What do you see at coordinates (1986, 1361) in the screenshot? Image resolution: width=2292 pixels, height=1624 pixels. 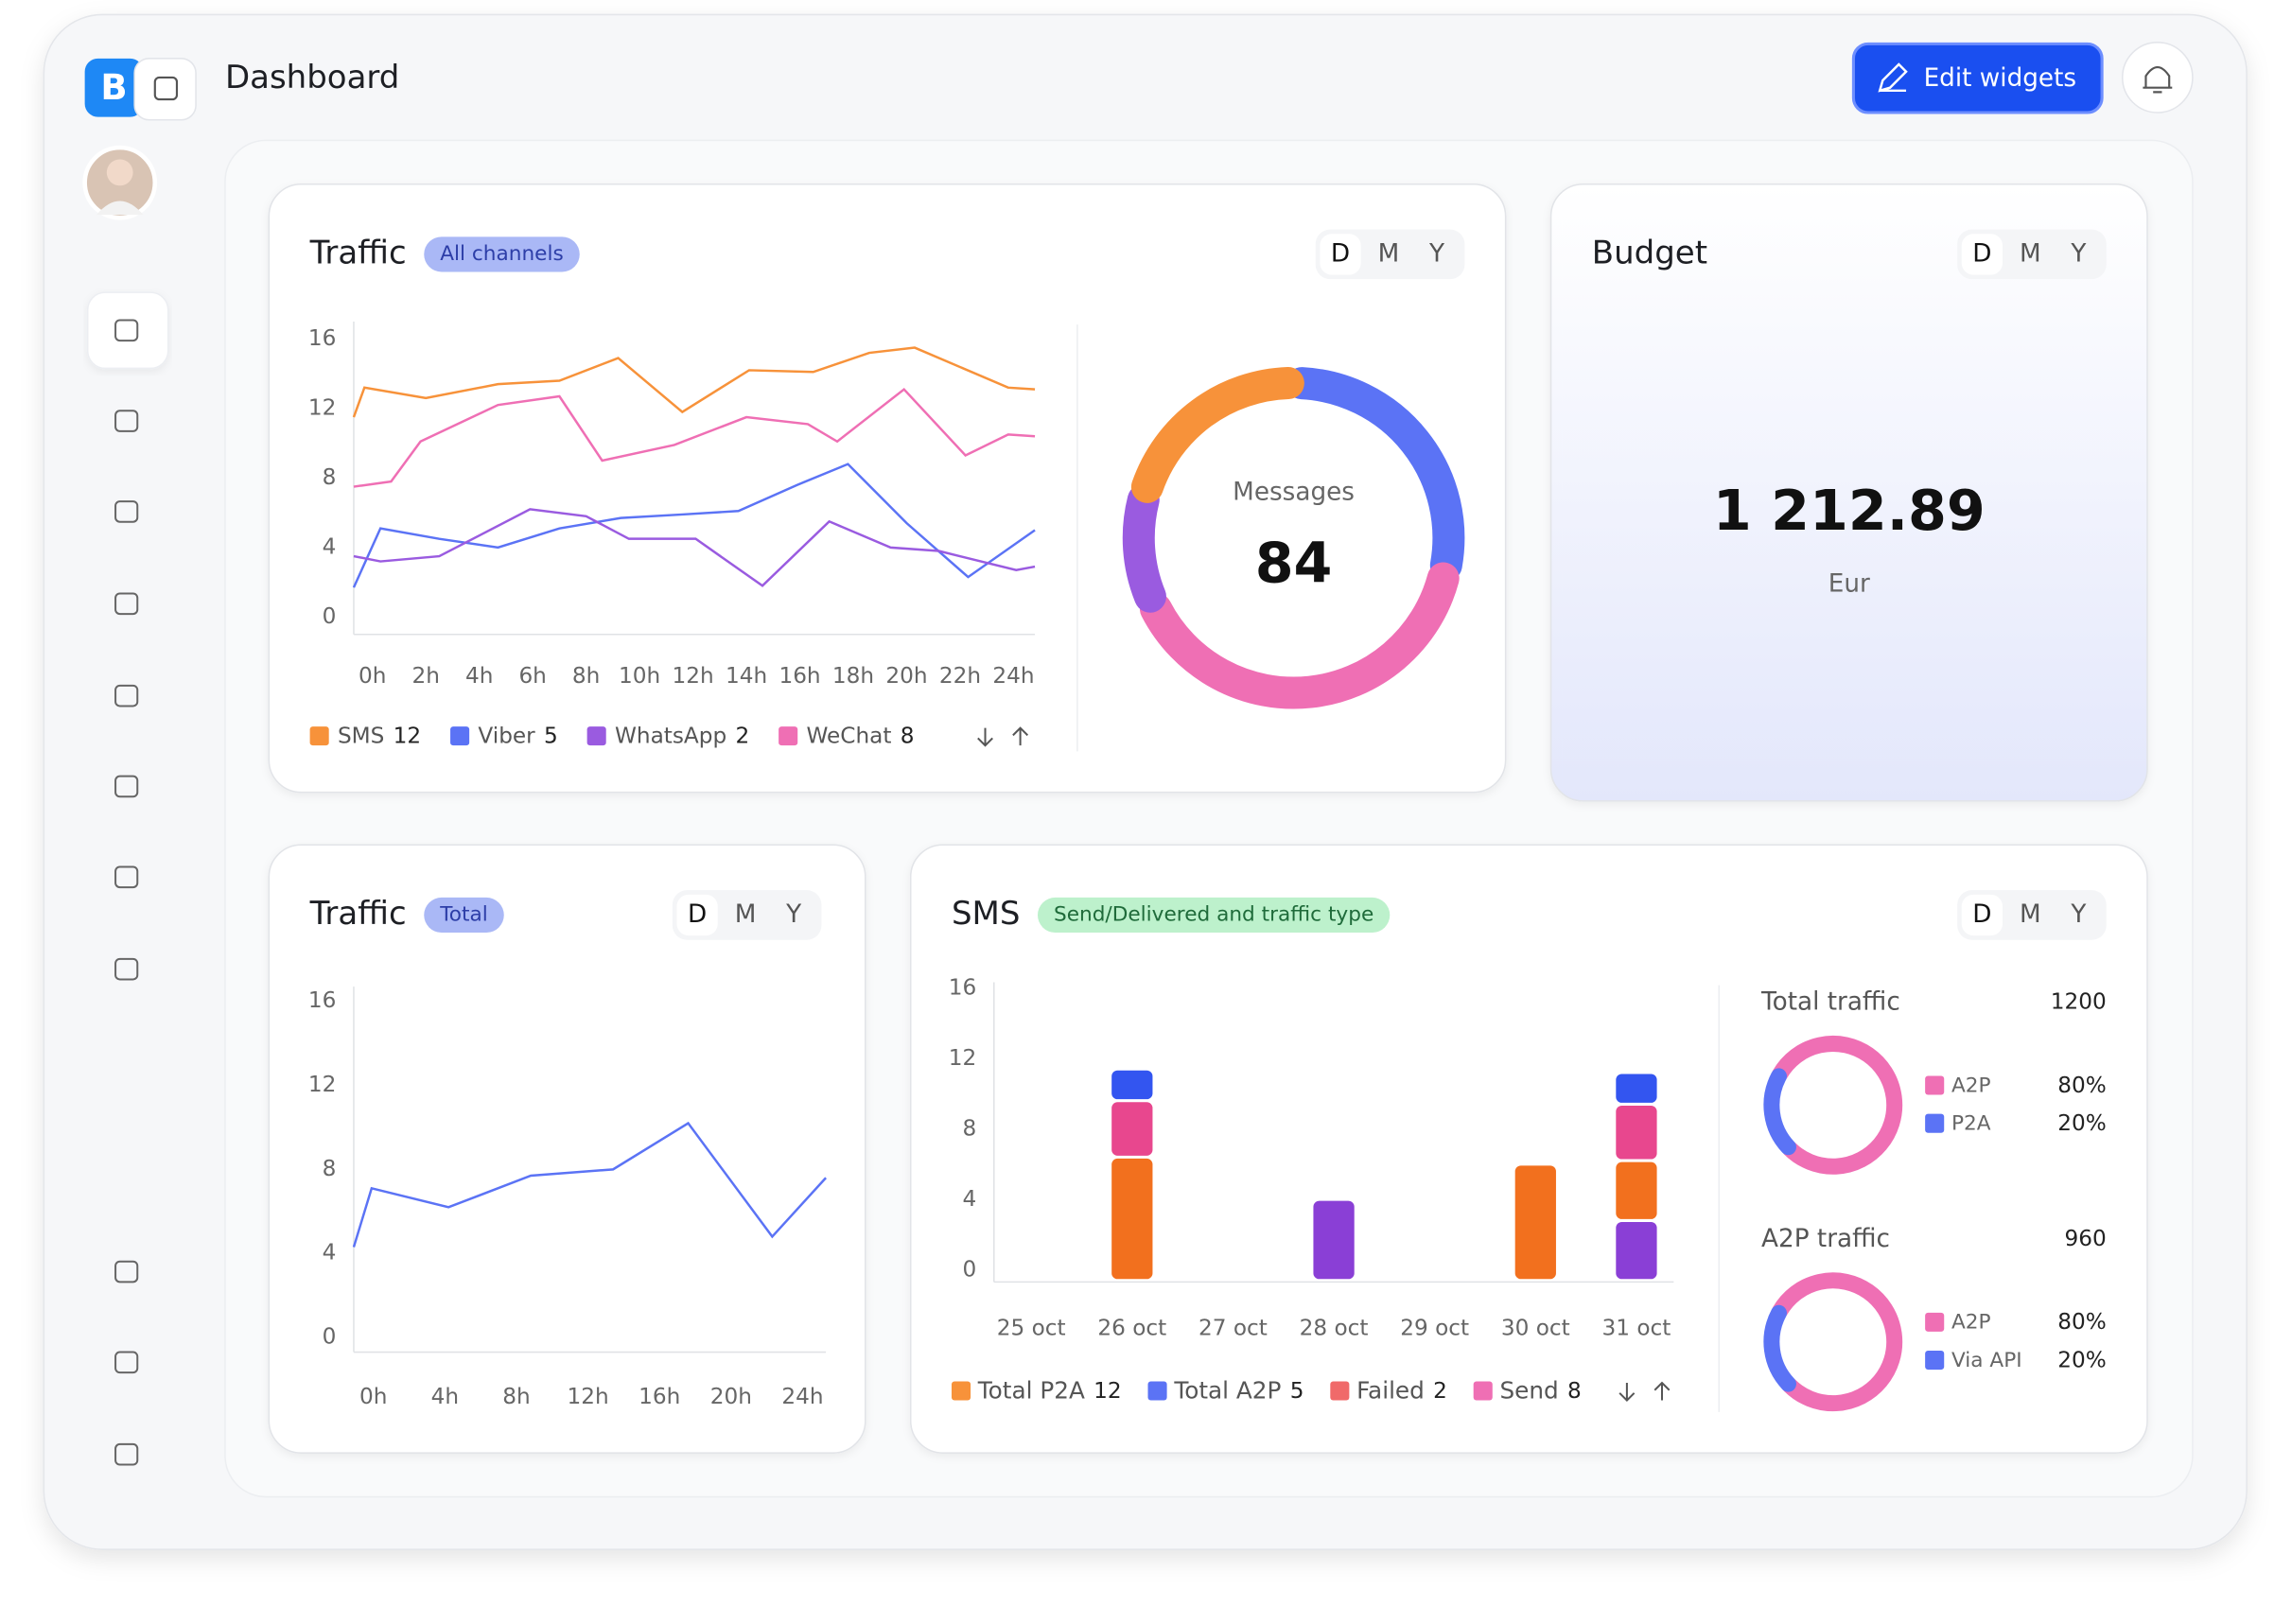 I see `legend-label: Via API` at bounding box center [1986, 1361].